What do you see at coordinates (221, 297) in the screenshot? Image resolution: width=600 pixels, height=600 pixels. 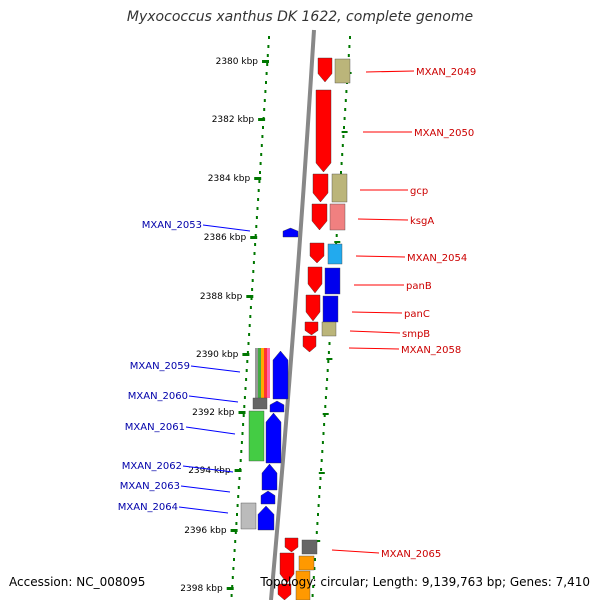 I see `scale-tick-label: 2388 kbp` at bounding box center [221, 297].